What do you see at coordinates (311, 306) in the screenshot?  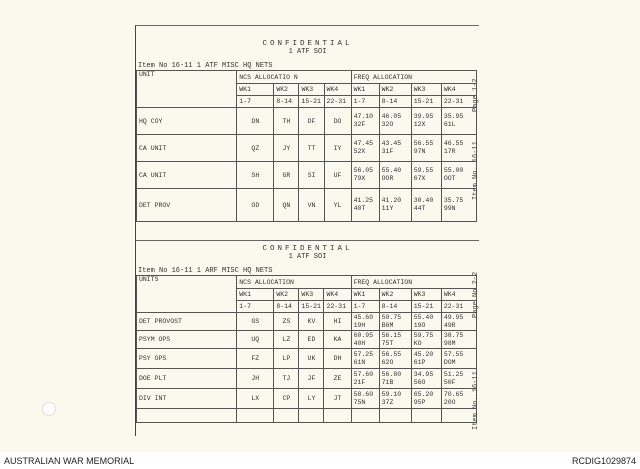 I see `days-label: 15-21` at bounding box center [311, 306].